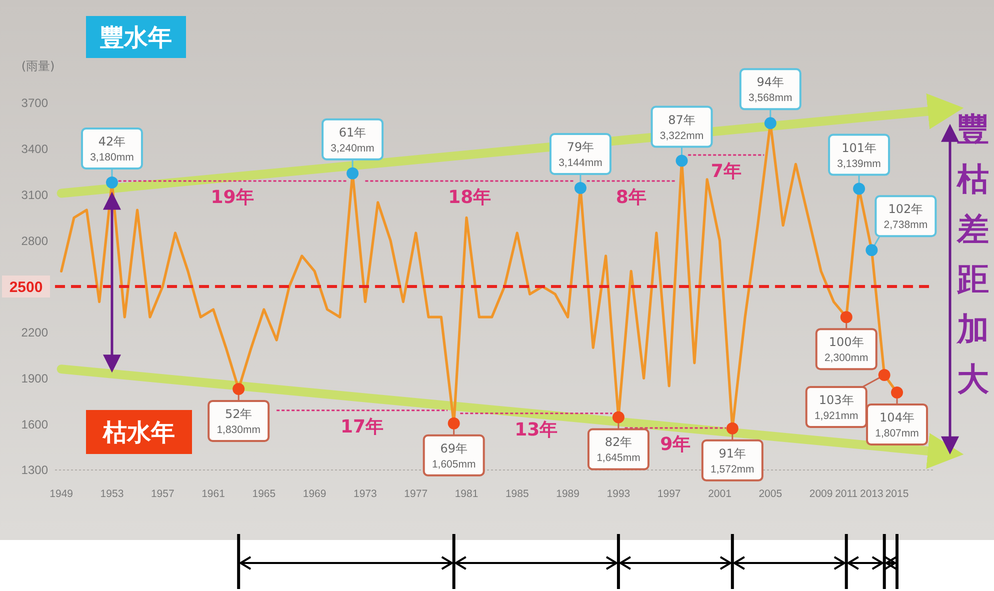 This screenshot has width=994, height=591. I want to click on x-tick-label: 1949, so click(62, 494).